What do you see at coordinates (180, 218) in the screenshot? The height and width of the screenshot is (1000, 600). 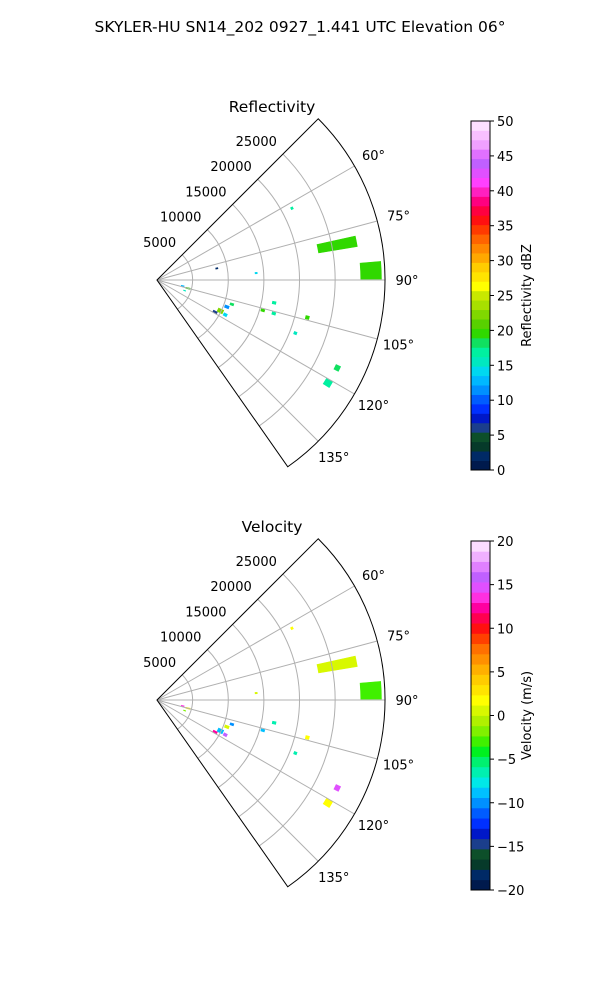 I see `range-tick-label: 10000` at bounding box center [180, 218].